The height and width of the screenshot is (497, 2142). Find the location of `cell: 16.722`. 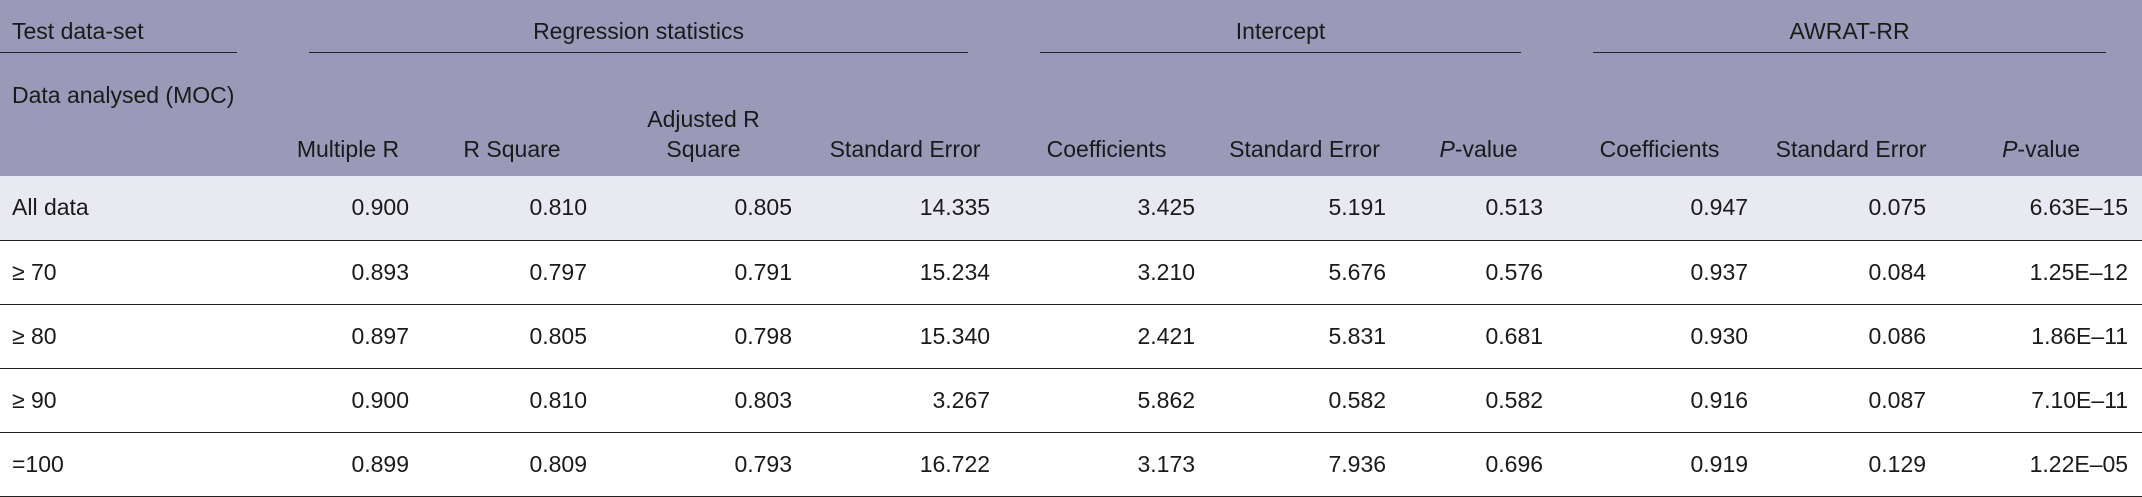

cell: 16.722 is located at coordinates (955, 463).